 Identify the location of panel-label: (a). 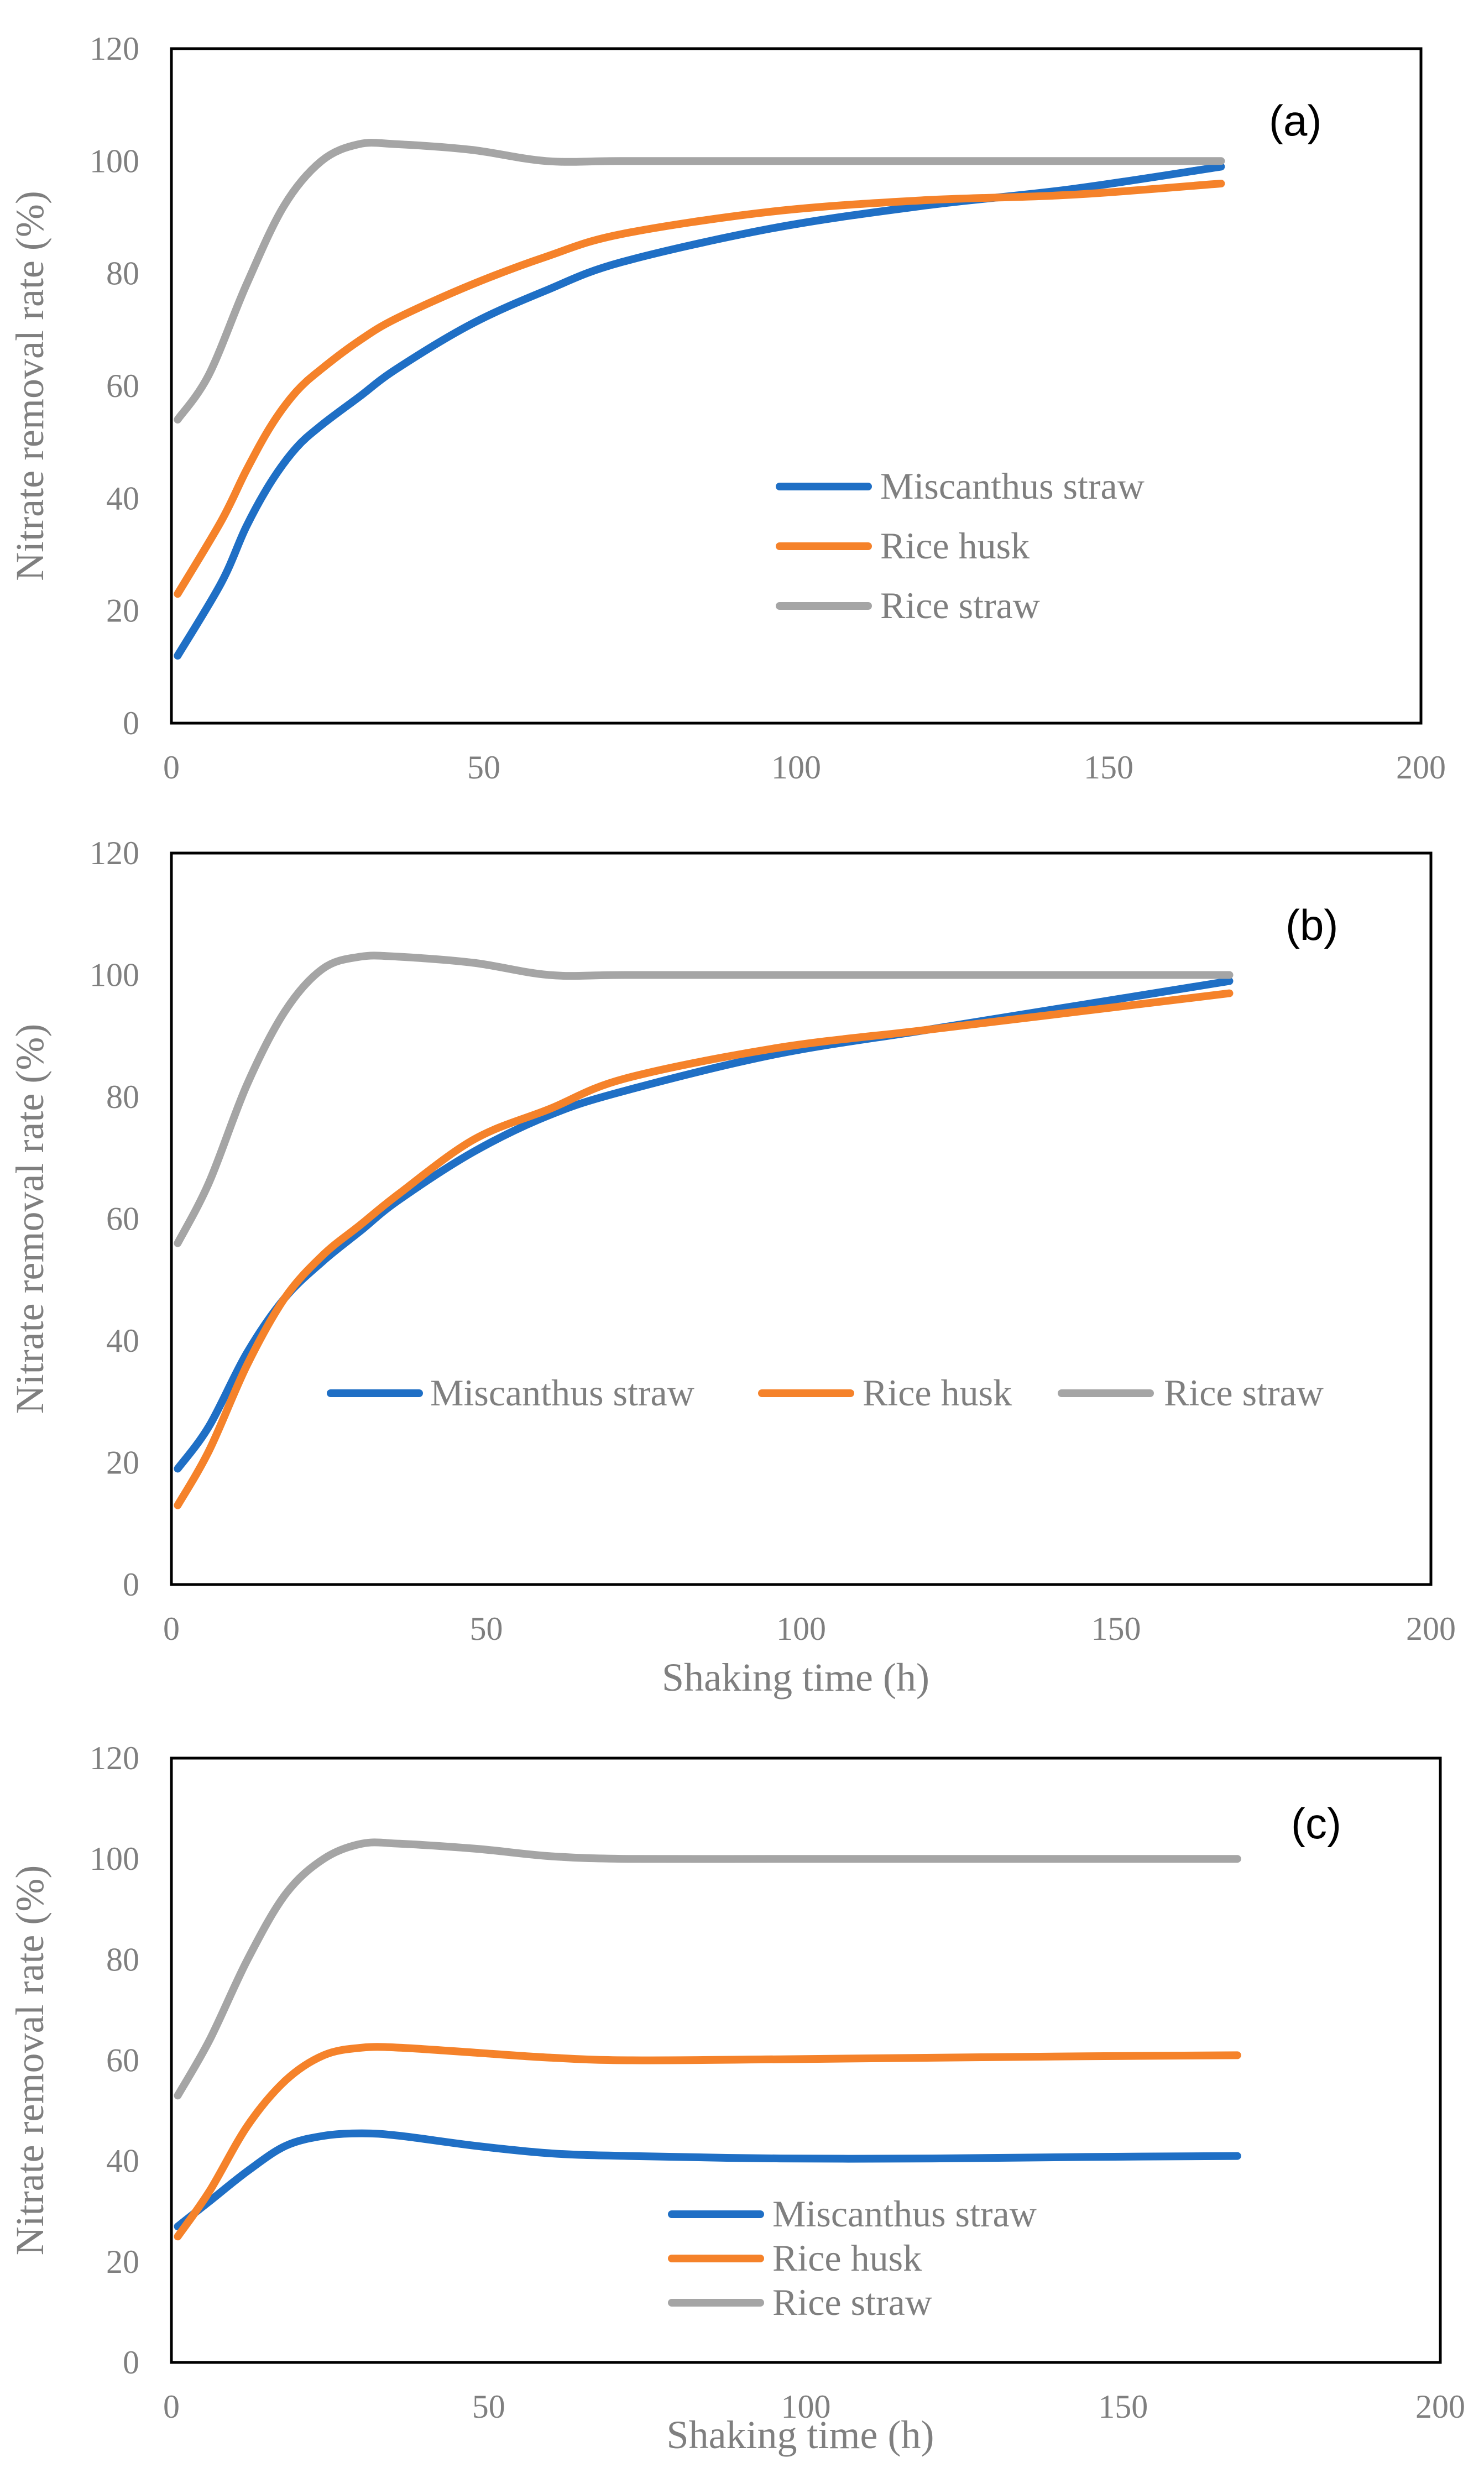
(1295, 120).